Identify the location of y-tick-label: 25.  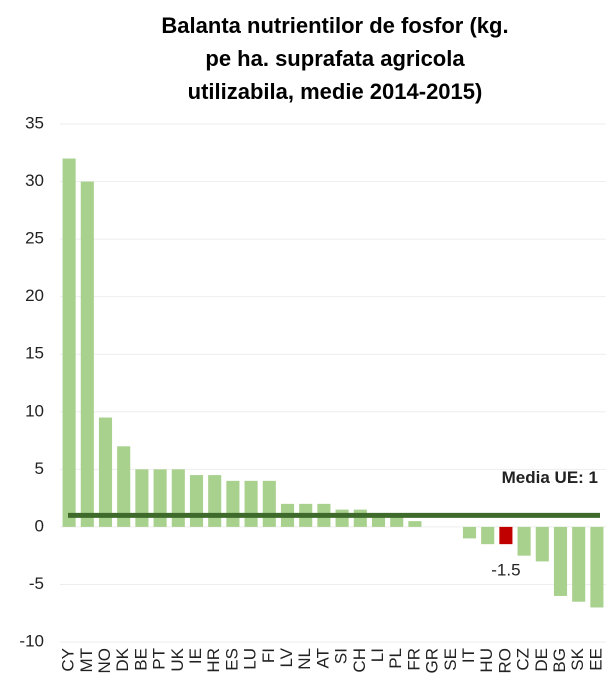
(34, 238).